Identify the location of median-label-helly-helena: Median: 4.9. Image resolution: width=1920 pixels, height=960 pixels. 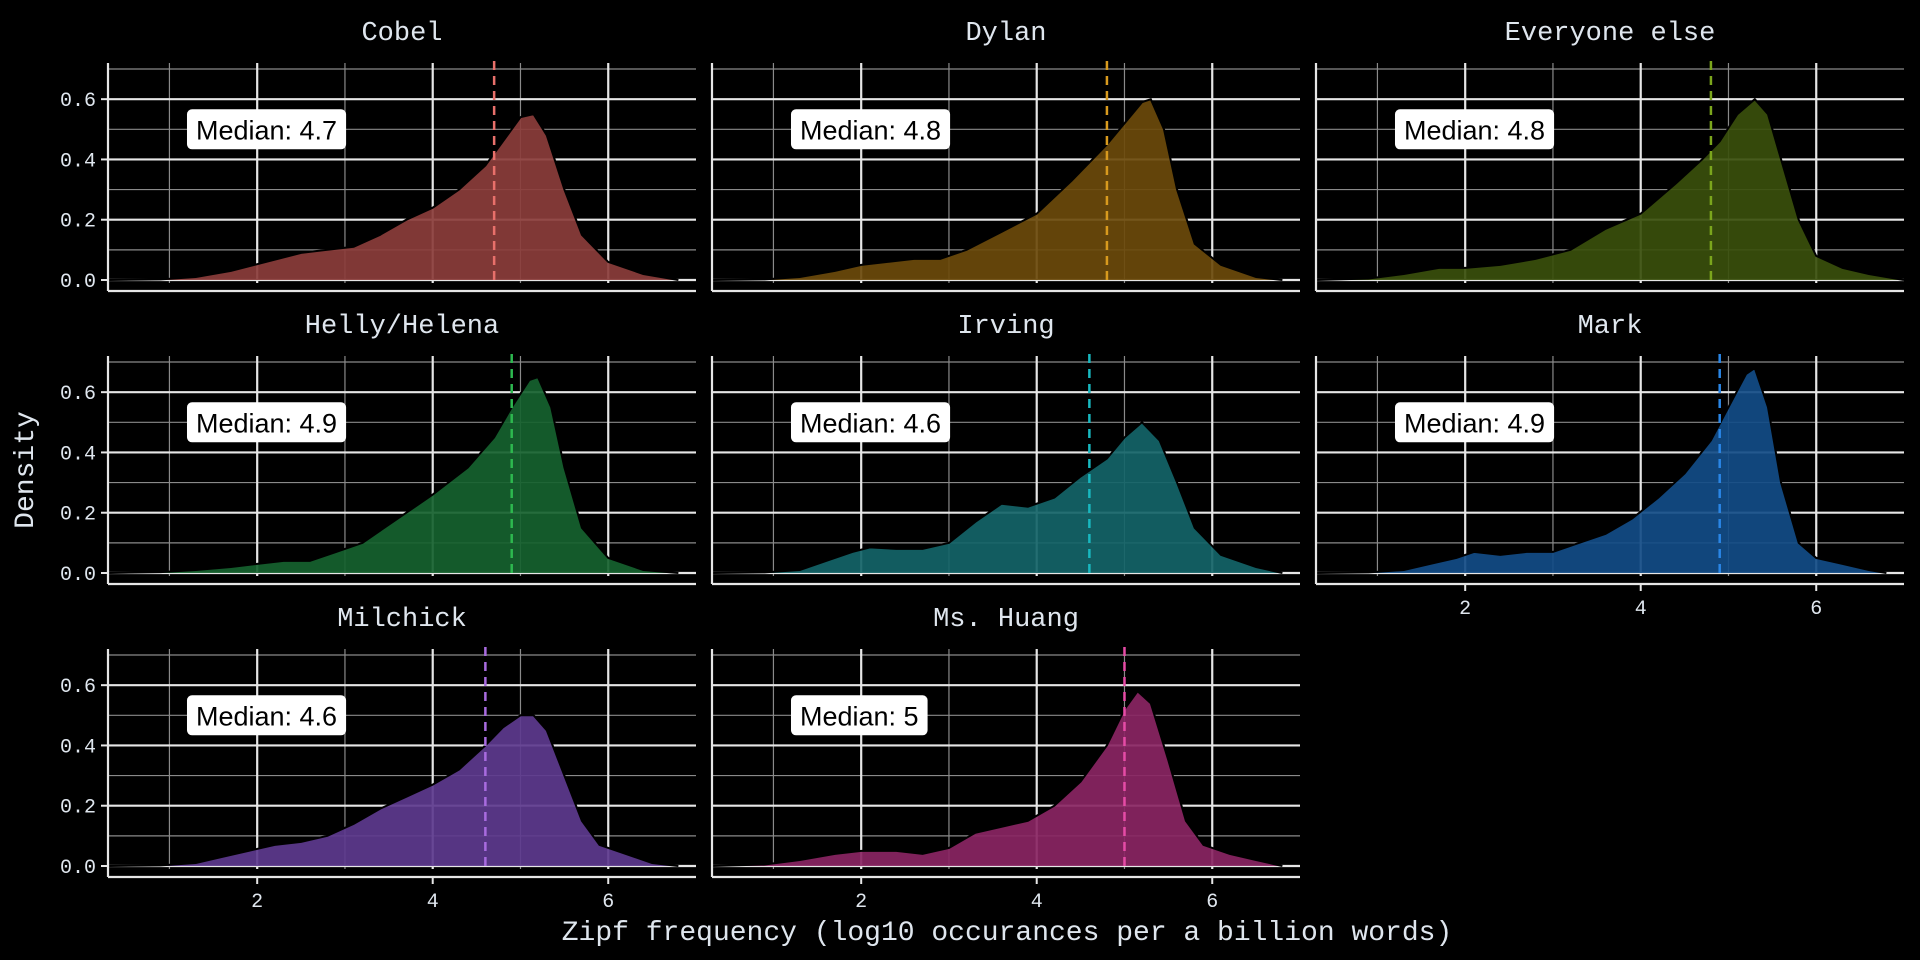
(266, 423).